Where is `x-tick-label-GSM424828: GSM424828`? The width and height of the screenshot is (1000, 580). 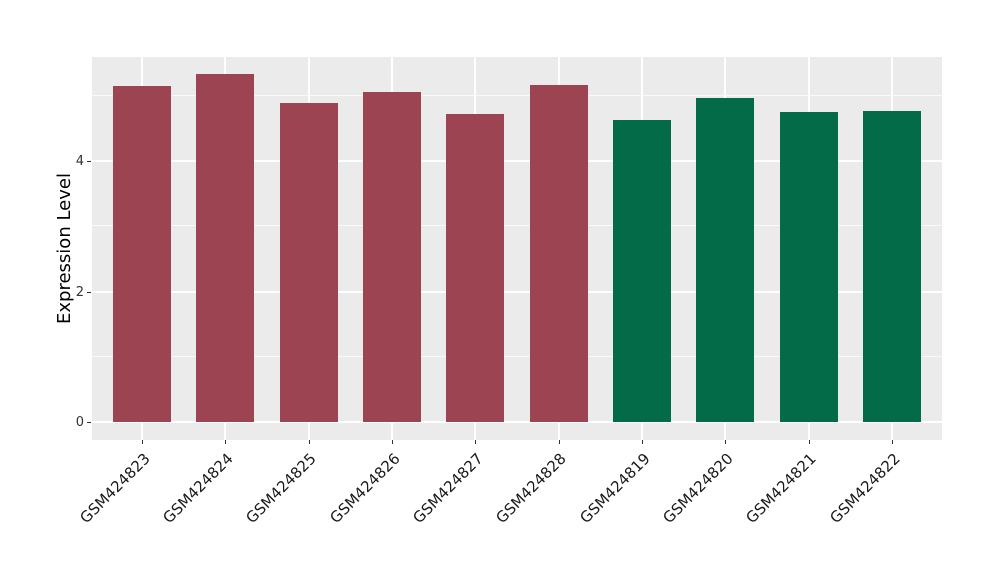
x-tick-label-GSM424828: GSM424828 is located at coordinates (531, 488).